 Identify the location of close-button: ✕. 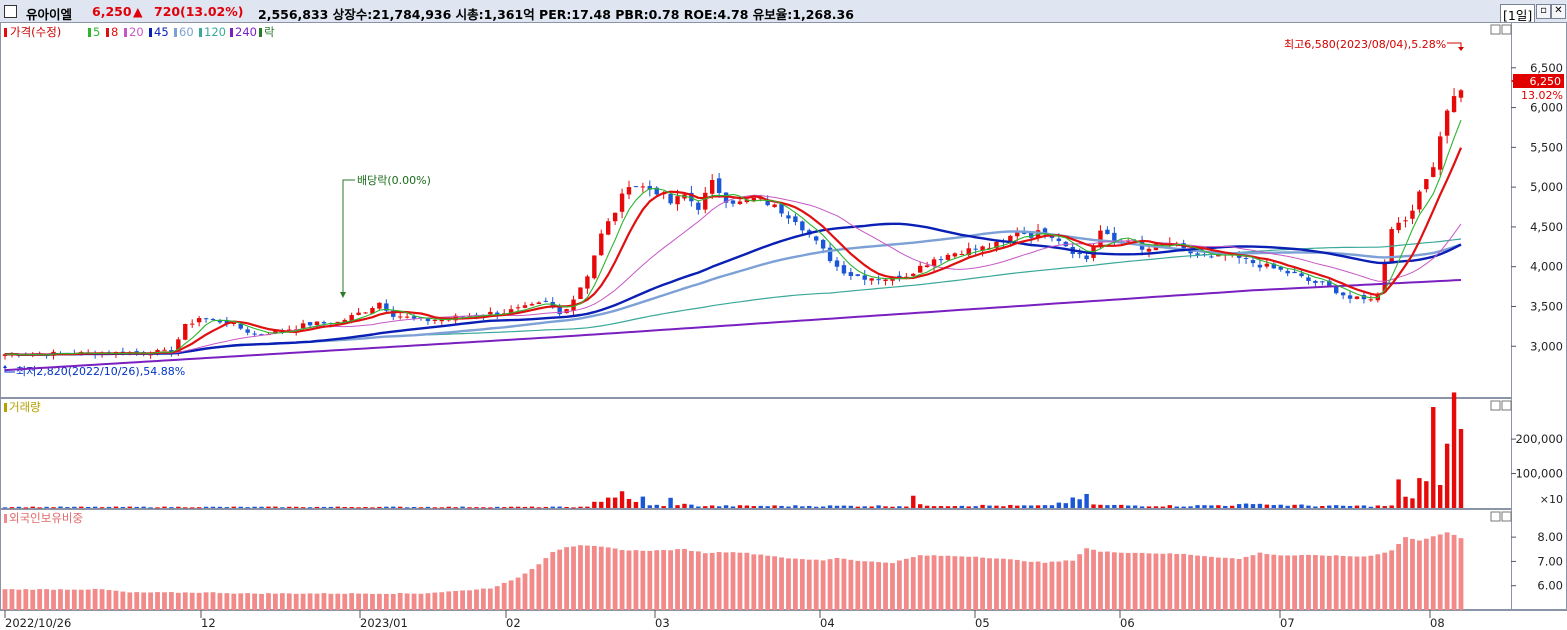
(1558, 11).